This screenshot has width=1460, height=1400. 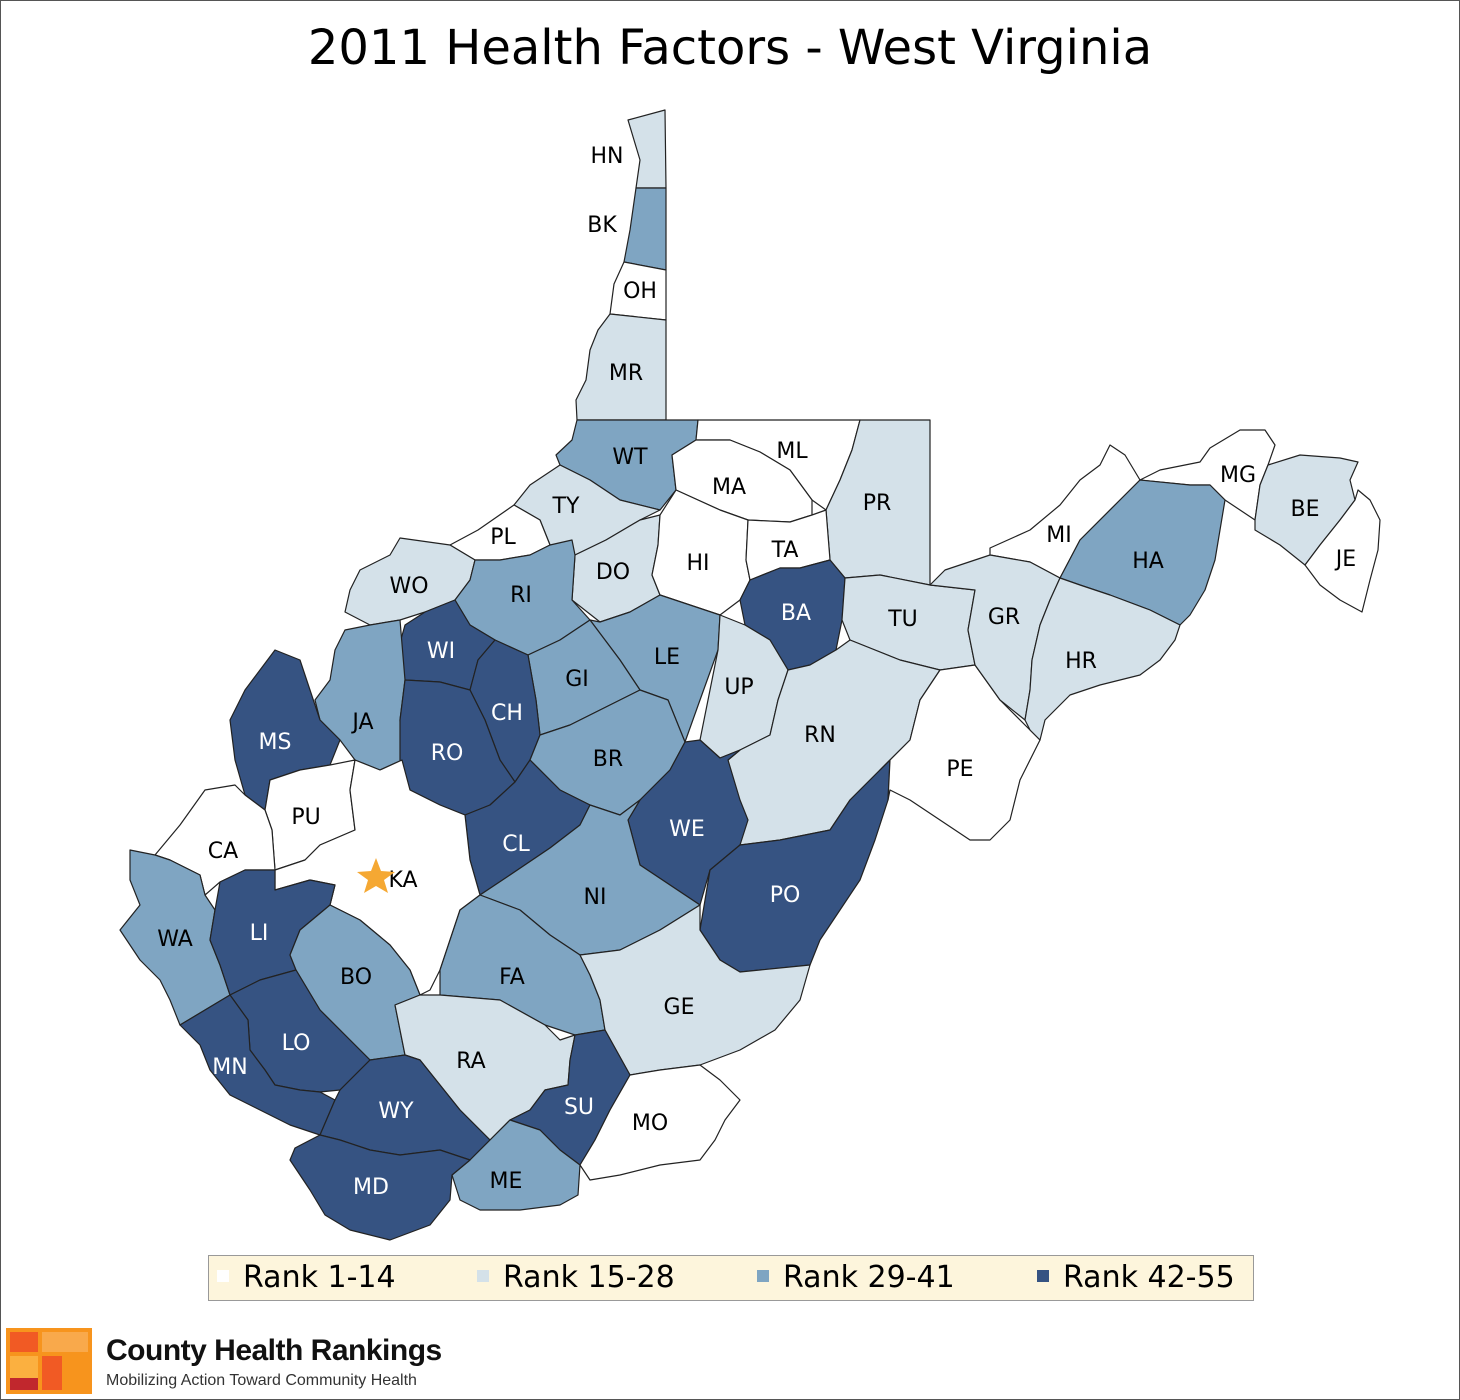 What do you see at coordinates (470, 1061) in the screenshot?
I see `county-label-RA: RA` at bounding box center [470, 1061].